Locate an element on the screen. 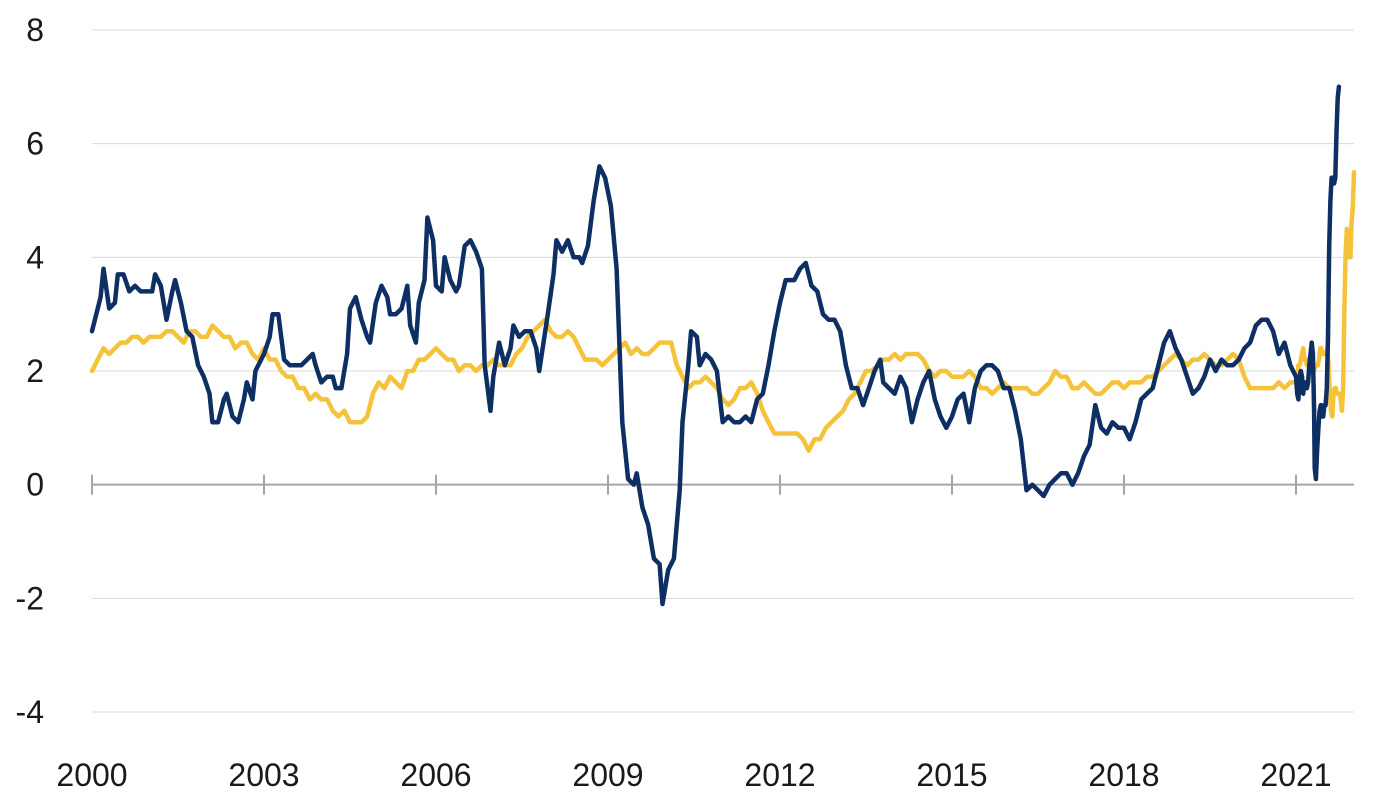  y-tick-label: 8 is located at coordinates (35, 30).